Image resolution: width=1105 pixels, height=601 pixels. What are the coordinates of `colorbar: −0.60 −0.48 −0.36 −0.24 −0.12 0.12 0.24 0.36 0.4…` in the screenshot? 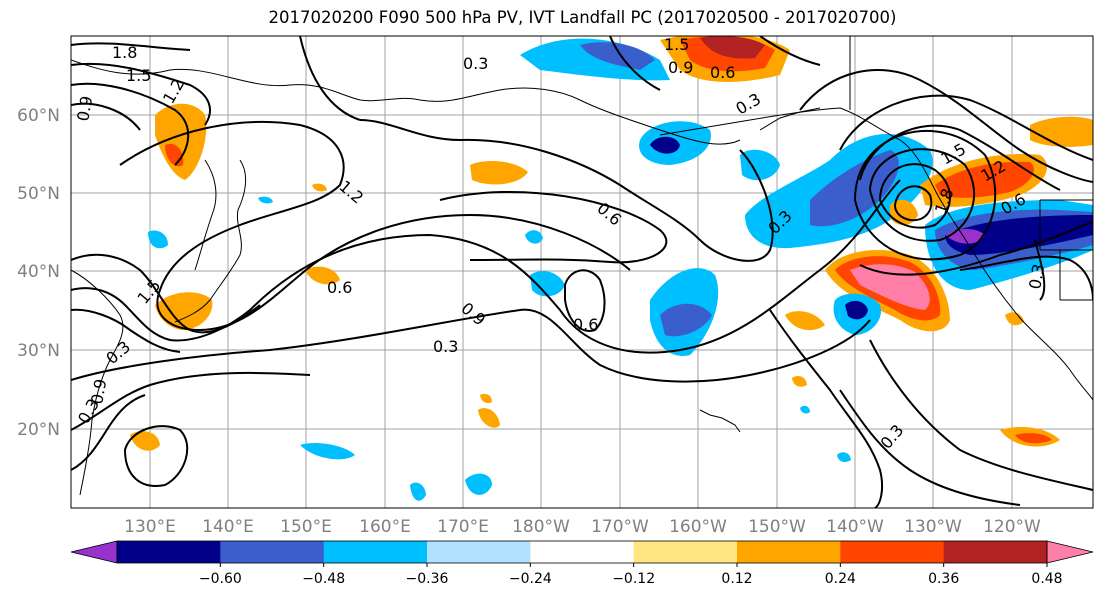 It's located at (582, 563).